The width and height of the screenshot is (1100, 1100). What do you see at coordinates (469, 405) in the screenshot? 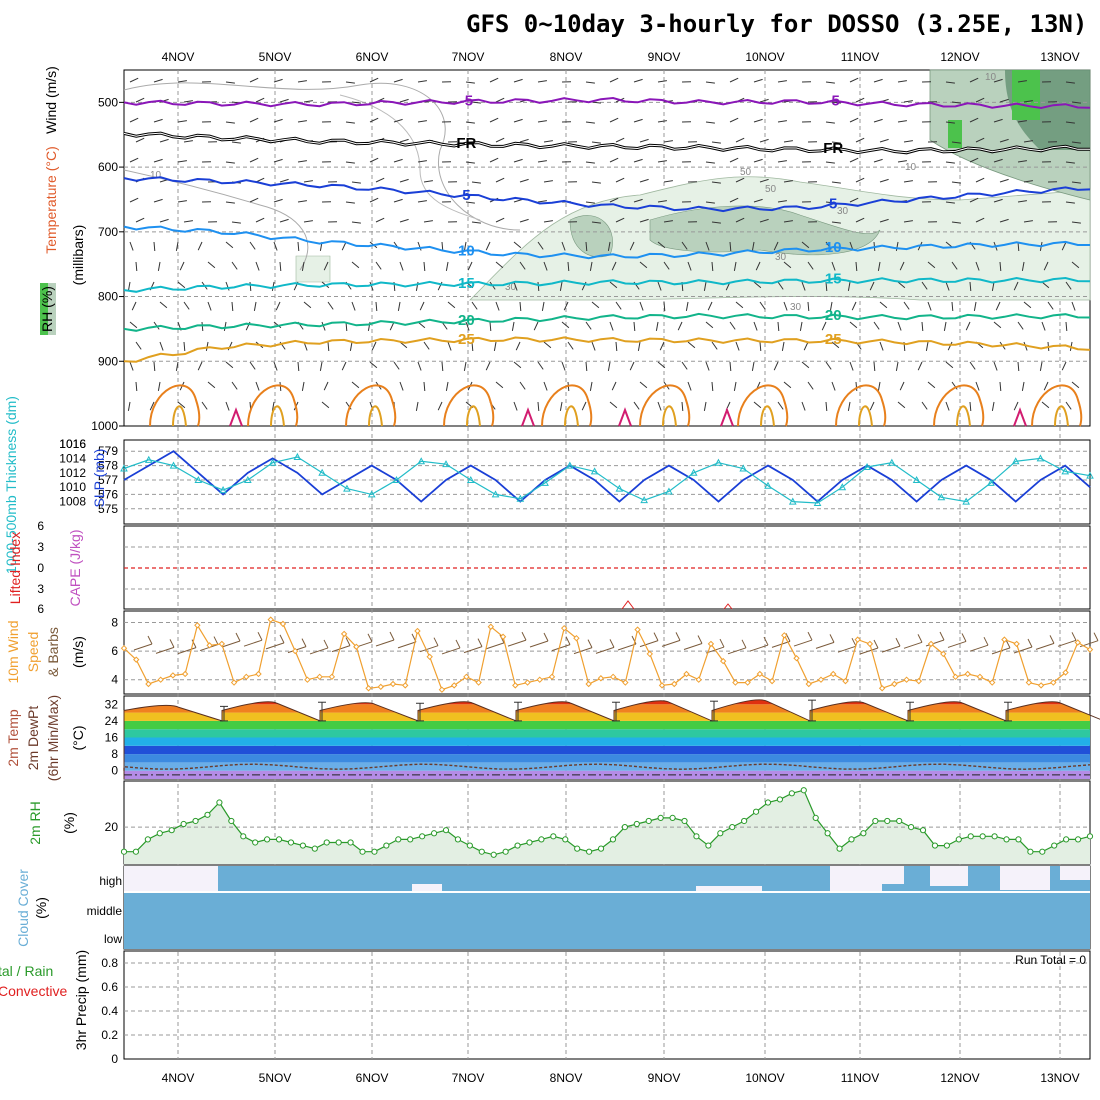
I see `diurnal-temp-loop` at bounding box center [469, 405].